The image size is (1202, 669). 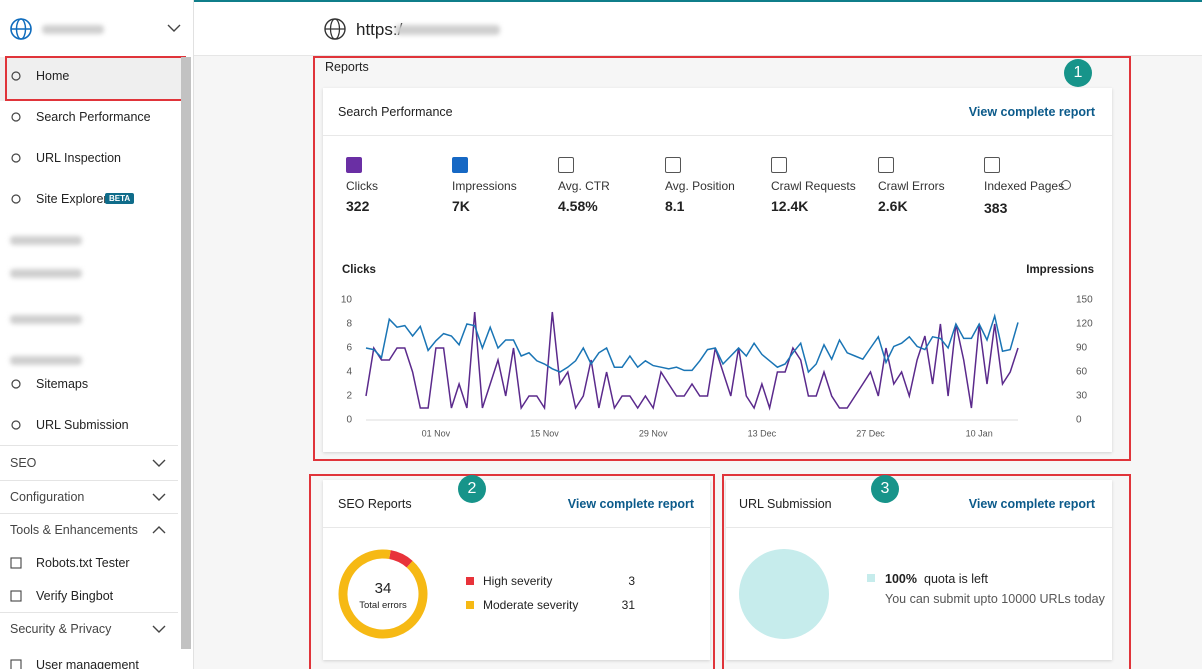 What do you see at coordinates (21, 29) in the screenshot?
I see `site-globe` at bounding box center [21, 29].